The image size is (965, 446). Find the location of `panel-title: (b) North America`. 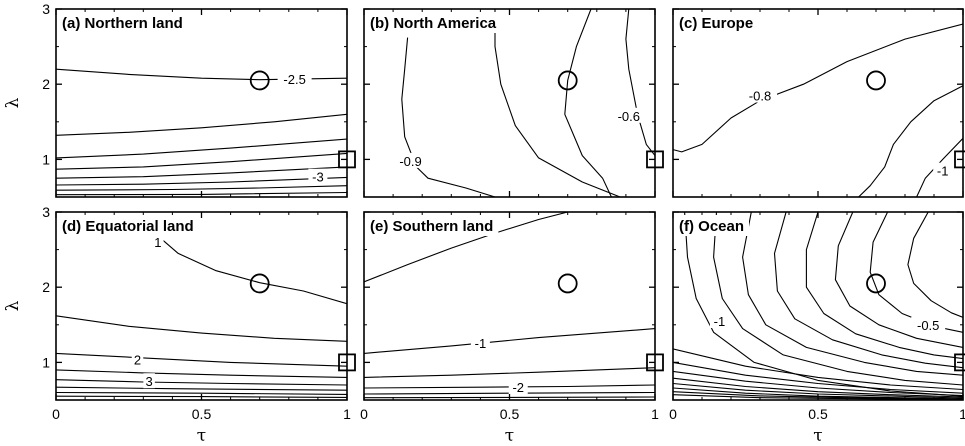

panel-title: (b) North America is located at coordinates (433, 23).